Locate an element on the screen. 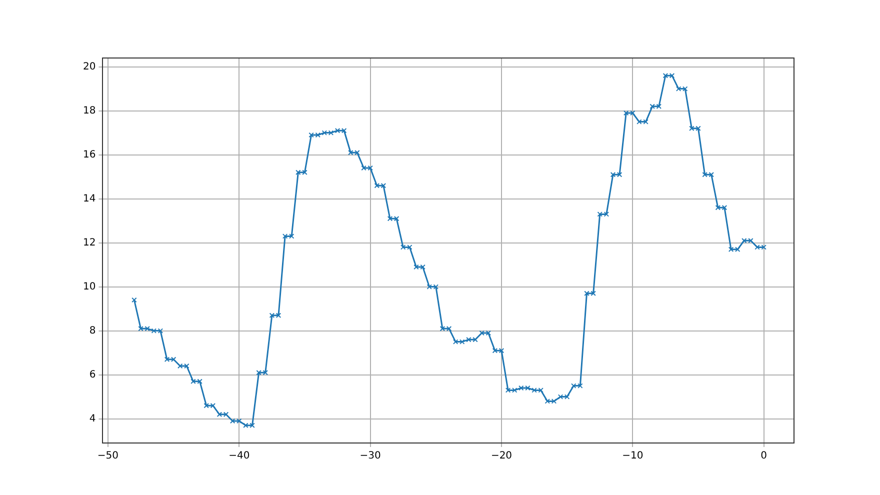 Image resolution: width=880 pixels, height=495 pixels. x-tick-label: −30 is located at coordinates (370, 456).